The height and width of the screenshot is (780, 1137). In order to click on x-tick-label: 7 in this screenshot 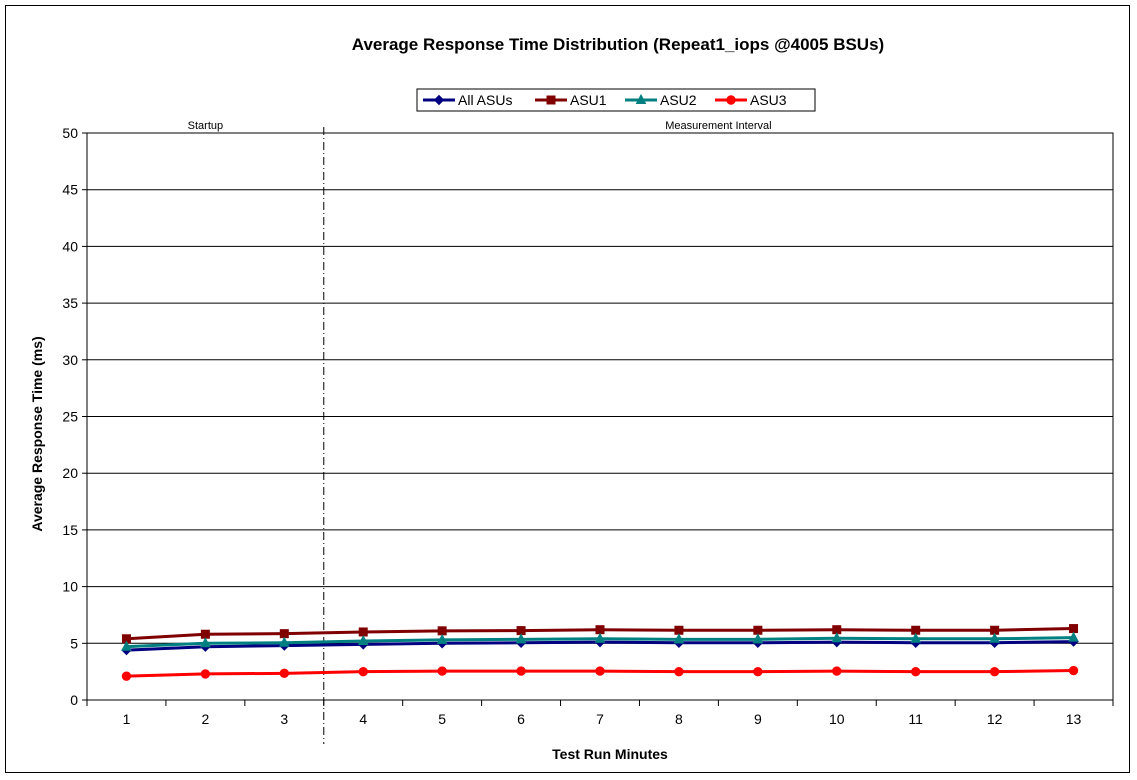, I will do `click(600, 719)`.